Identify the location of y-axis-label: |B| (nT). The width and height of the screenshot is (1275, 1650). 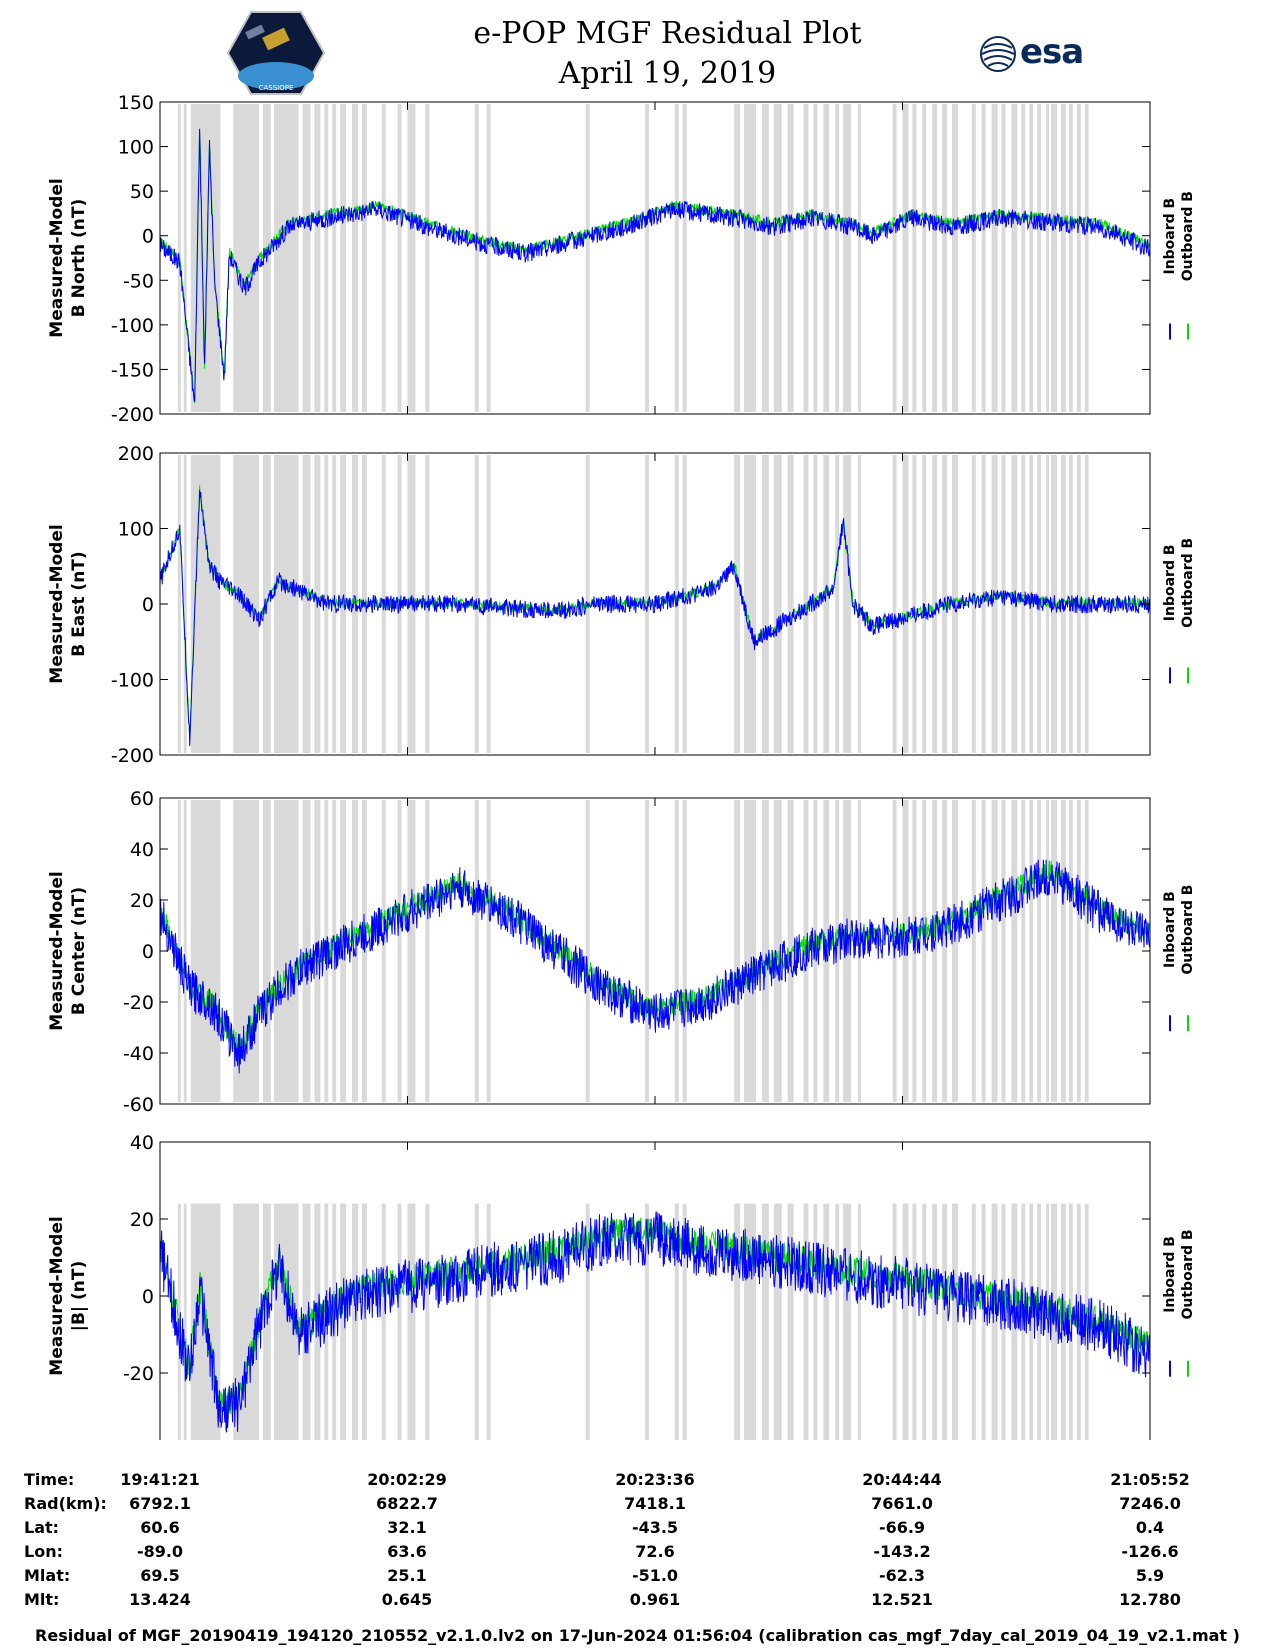
(79, 1296).